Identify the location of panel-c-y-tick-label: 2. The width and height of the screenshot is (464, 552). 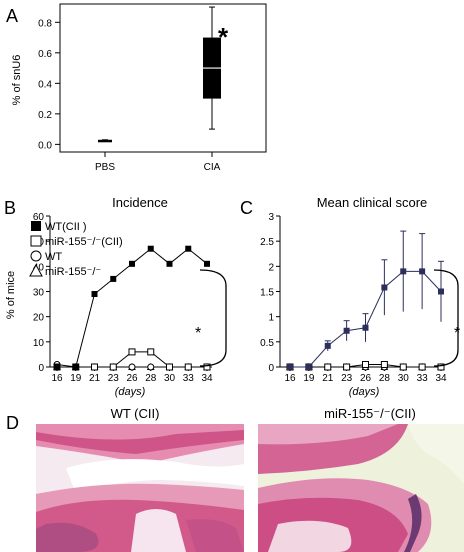
(271, 267).